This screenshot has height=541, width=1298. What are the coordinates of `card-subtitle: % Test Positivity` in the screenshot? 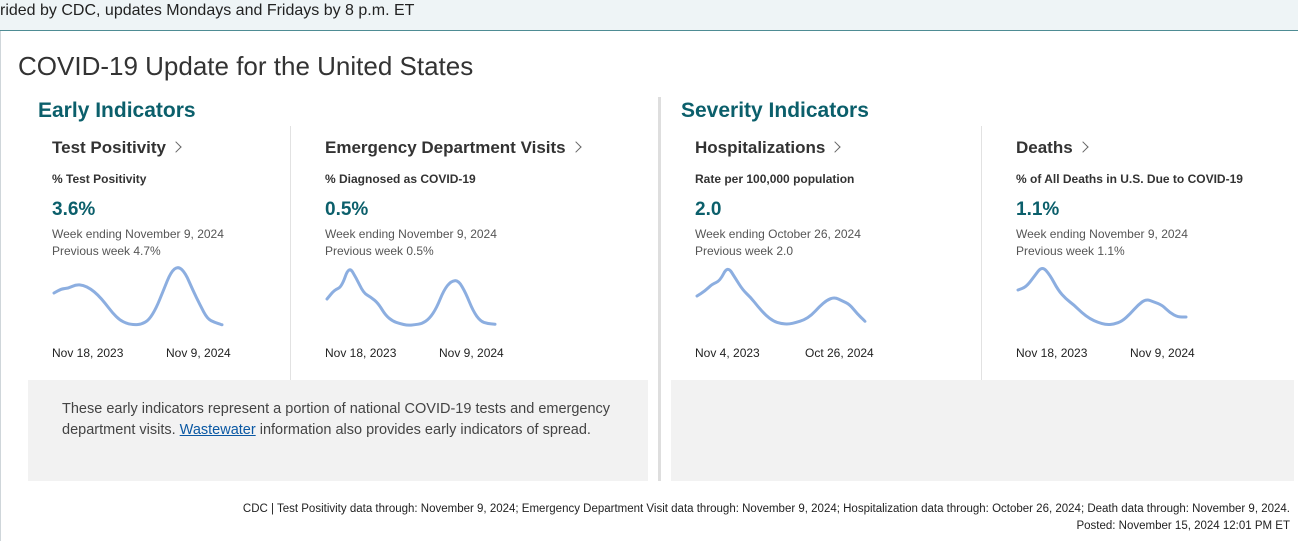 It's located at (99, 179).